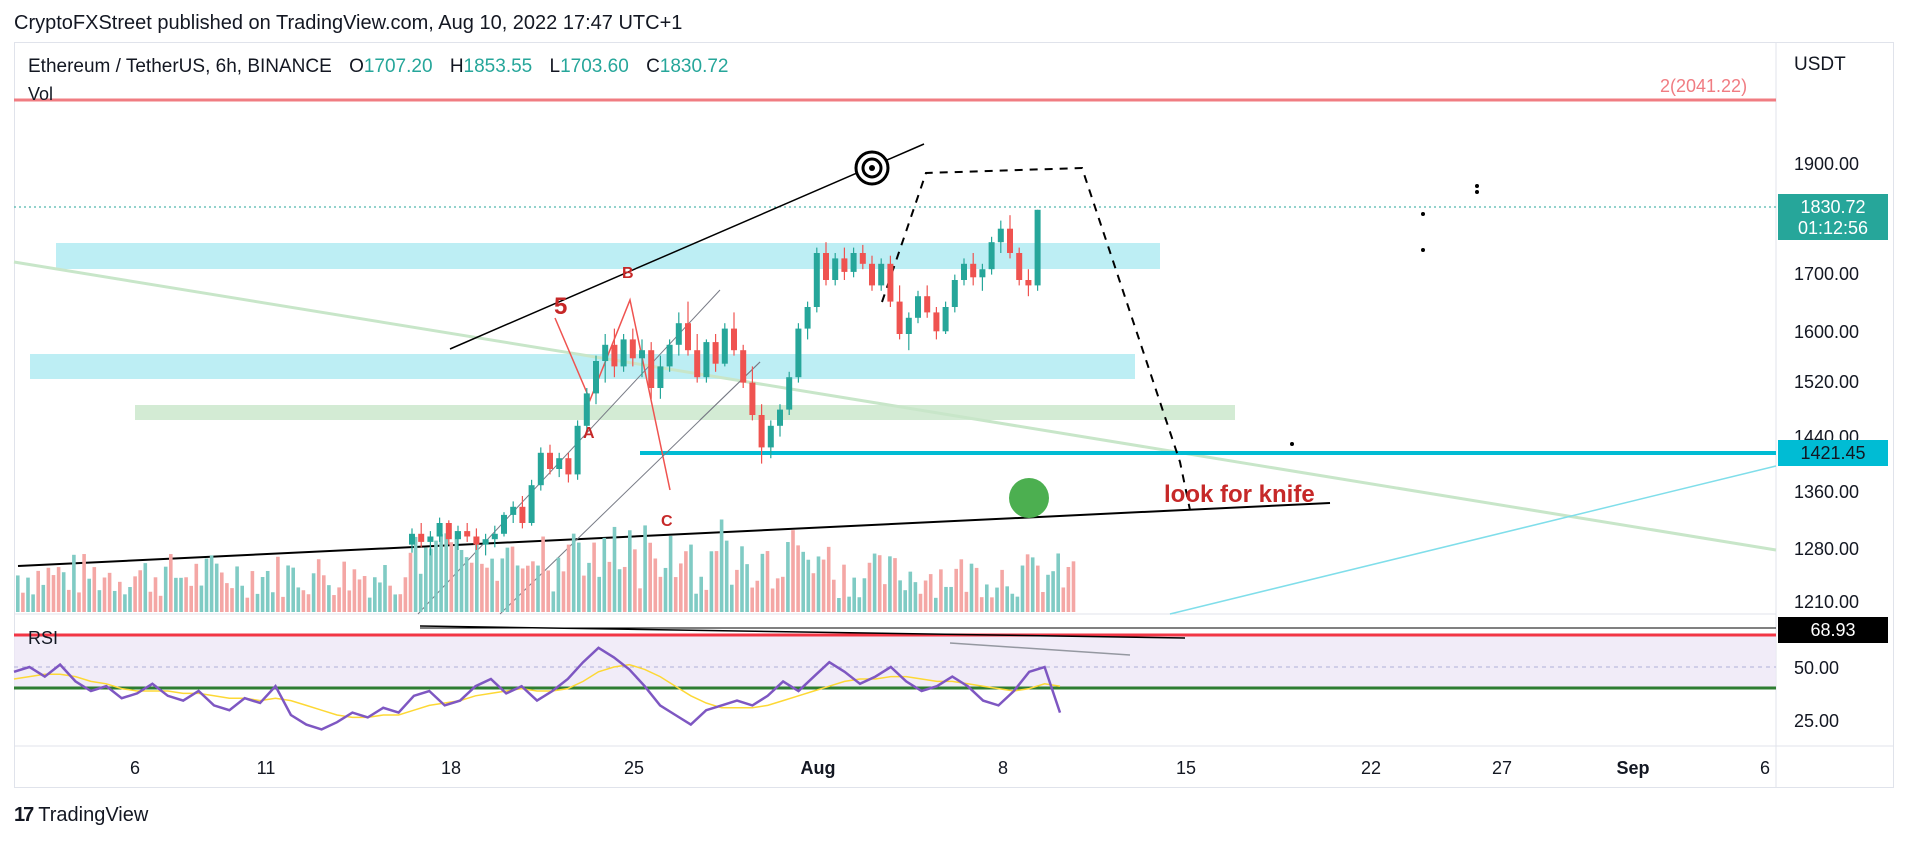 The width and height of the screenshot is (1910, 844). I want to click on rsi-arrow, so click(1040, 649).